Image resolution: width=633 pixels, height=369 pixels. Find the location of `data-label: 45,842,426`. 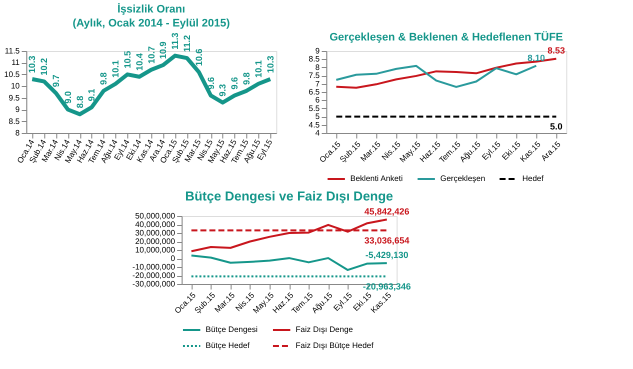

data-label: 45,842,426 is located at coordinates (387, 211).